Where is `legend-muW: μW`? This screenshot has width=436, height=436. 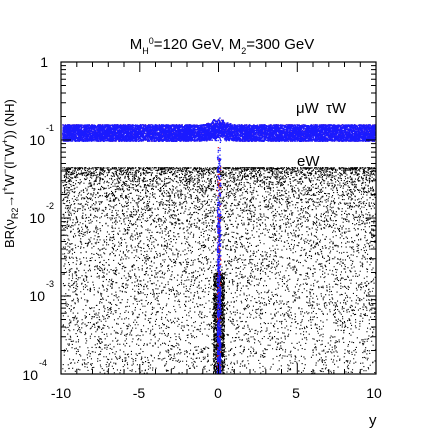
legend-muW: μW is located at coordinates (308, 108).